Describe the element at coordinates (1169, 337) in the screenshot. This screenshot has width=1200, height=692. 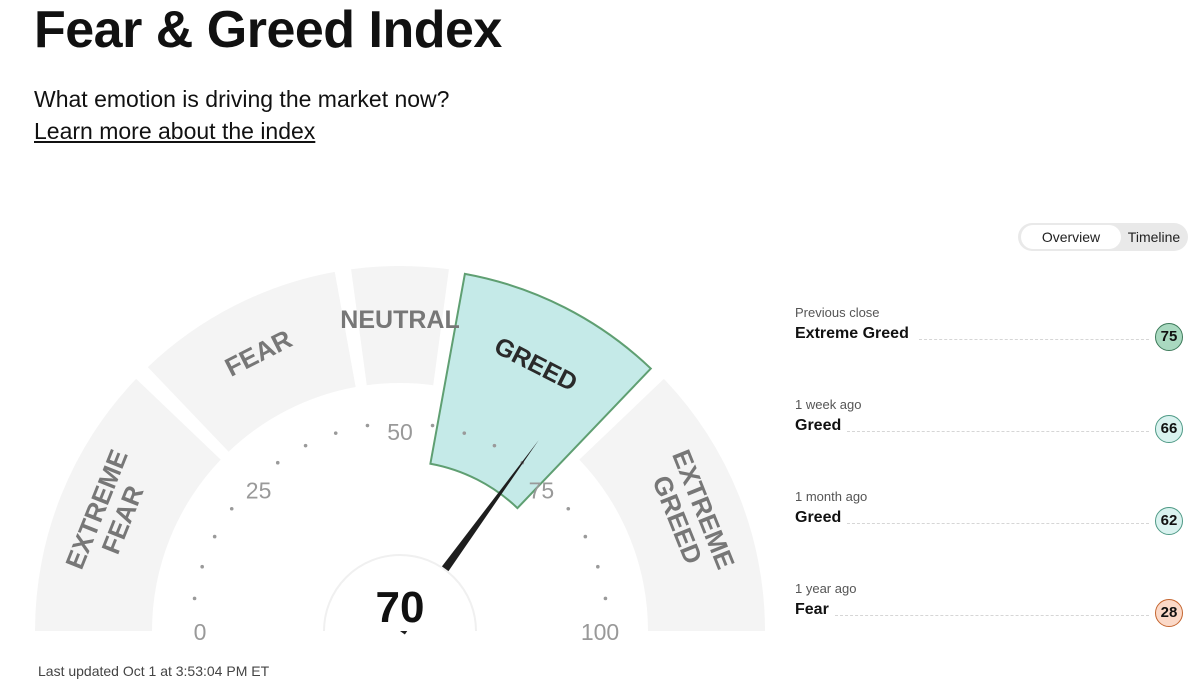
I see `history-value-badge: 75` at that location.